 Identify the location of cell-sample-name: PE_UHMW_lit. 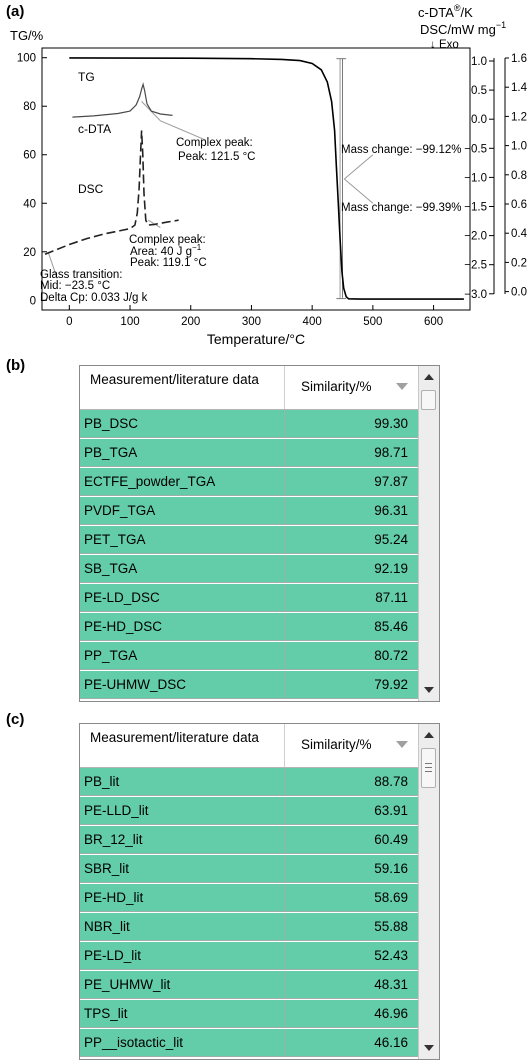
(182, 985).